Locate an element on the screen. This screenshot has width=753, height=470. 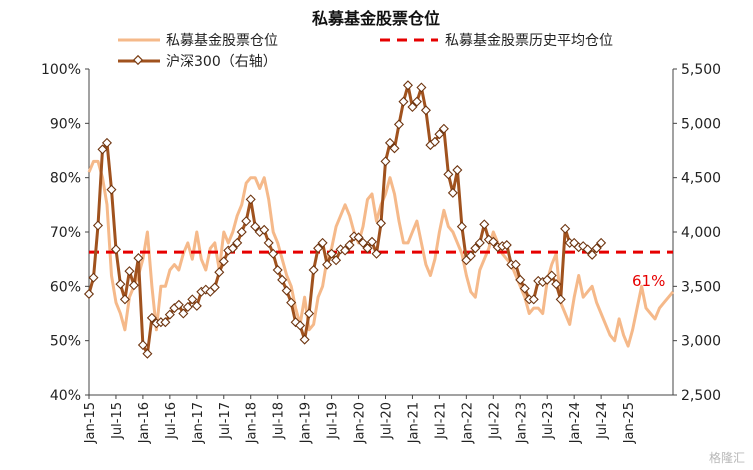
x-tick-label: Jan-15 is located at coordinates (90, 423).